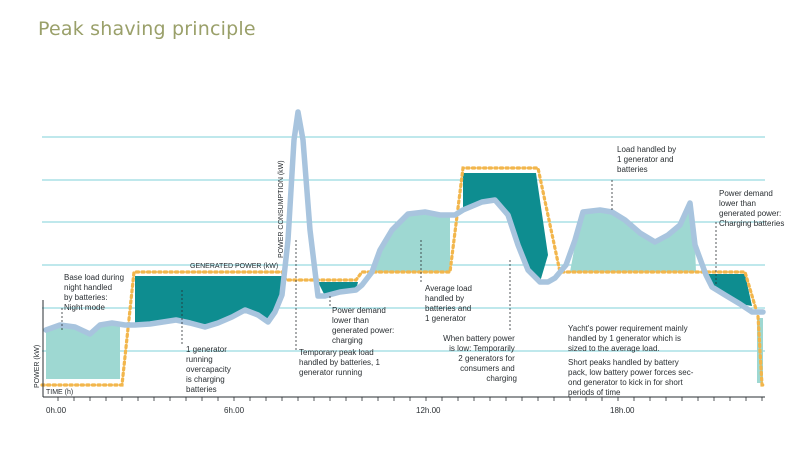 This screenshot has height=469, width=800. I want to click on power-consumption-label: POWER CONSUMPTION (kW), so click(281, 209).